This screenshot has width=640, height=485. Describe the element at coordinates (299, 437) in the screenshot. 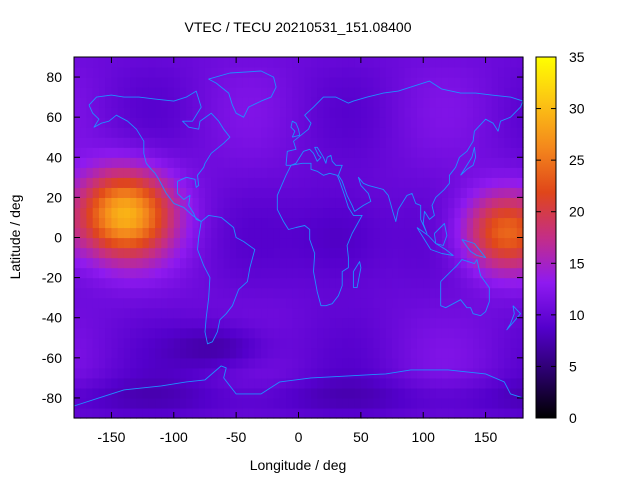

I see `x-tick-label: 0` at that location.